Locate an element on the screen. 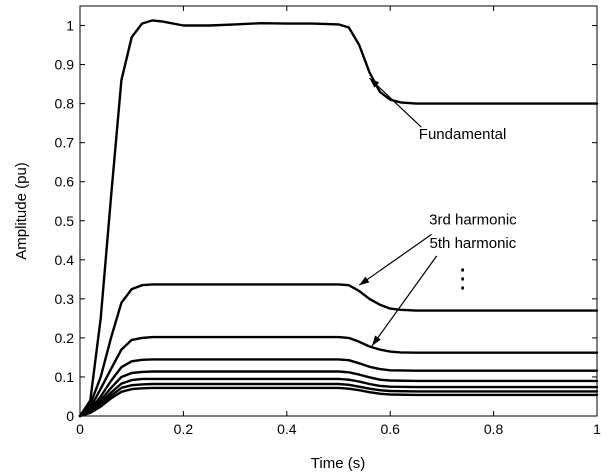 The width and height of the screenshot is (609, 472). y-tick-label: 0.9 is located at coordinates (65, 65).